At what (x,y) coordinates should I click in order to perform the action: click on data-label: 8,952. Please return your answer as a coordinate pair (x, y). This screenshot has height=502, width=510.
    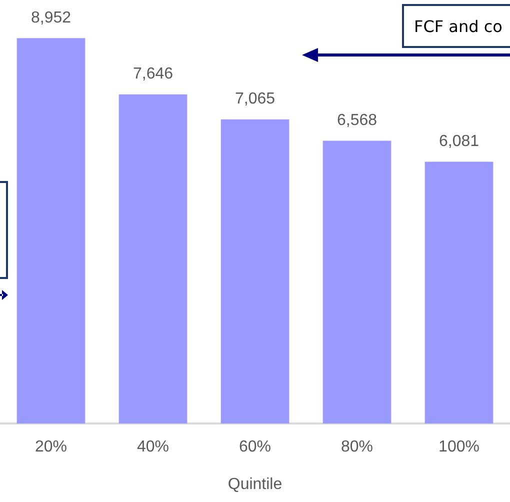
    Looking at the image, I should click on (51, 17).